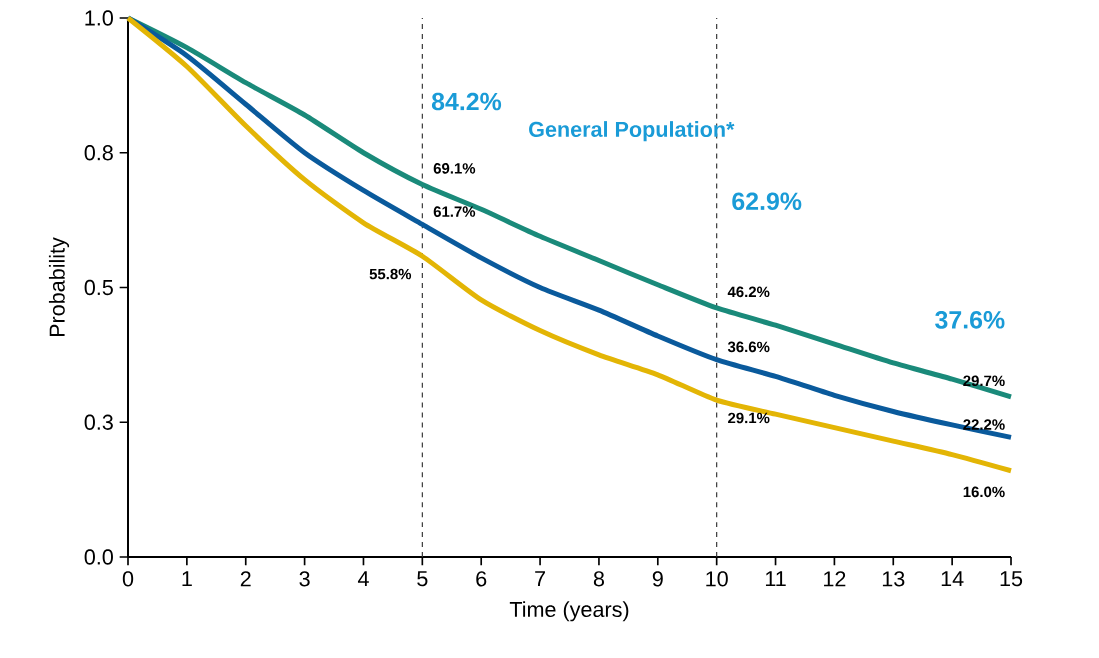  Describe the element at coordinates (187, 579) in the screenshot. I see `x-tick-label: 1` at that location.